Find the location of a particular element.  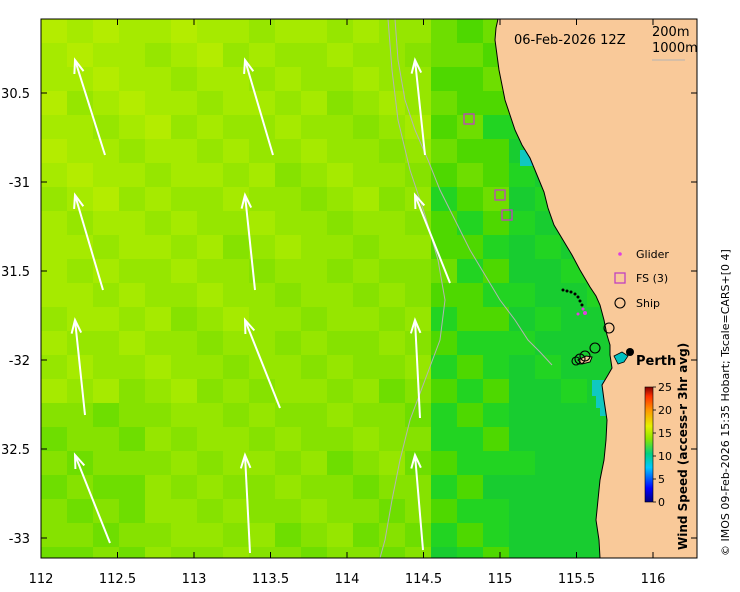

x-tick-label: 114 is located at coordinates (347, 579).